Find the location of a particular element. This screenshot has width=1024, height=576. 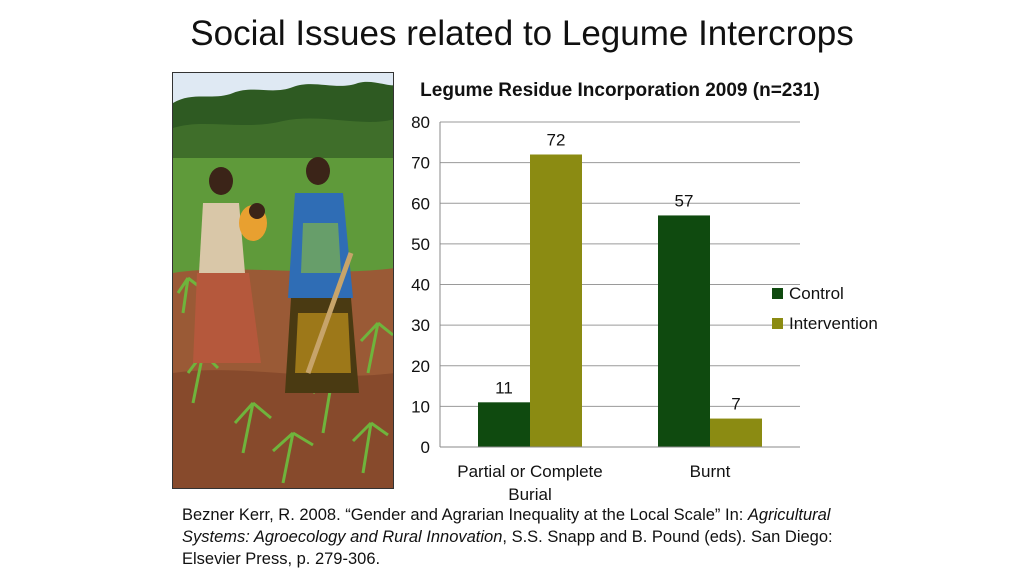

data-label: 11 is located at coordinates (504, 387).